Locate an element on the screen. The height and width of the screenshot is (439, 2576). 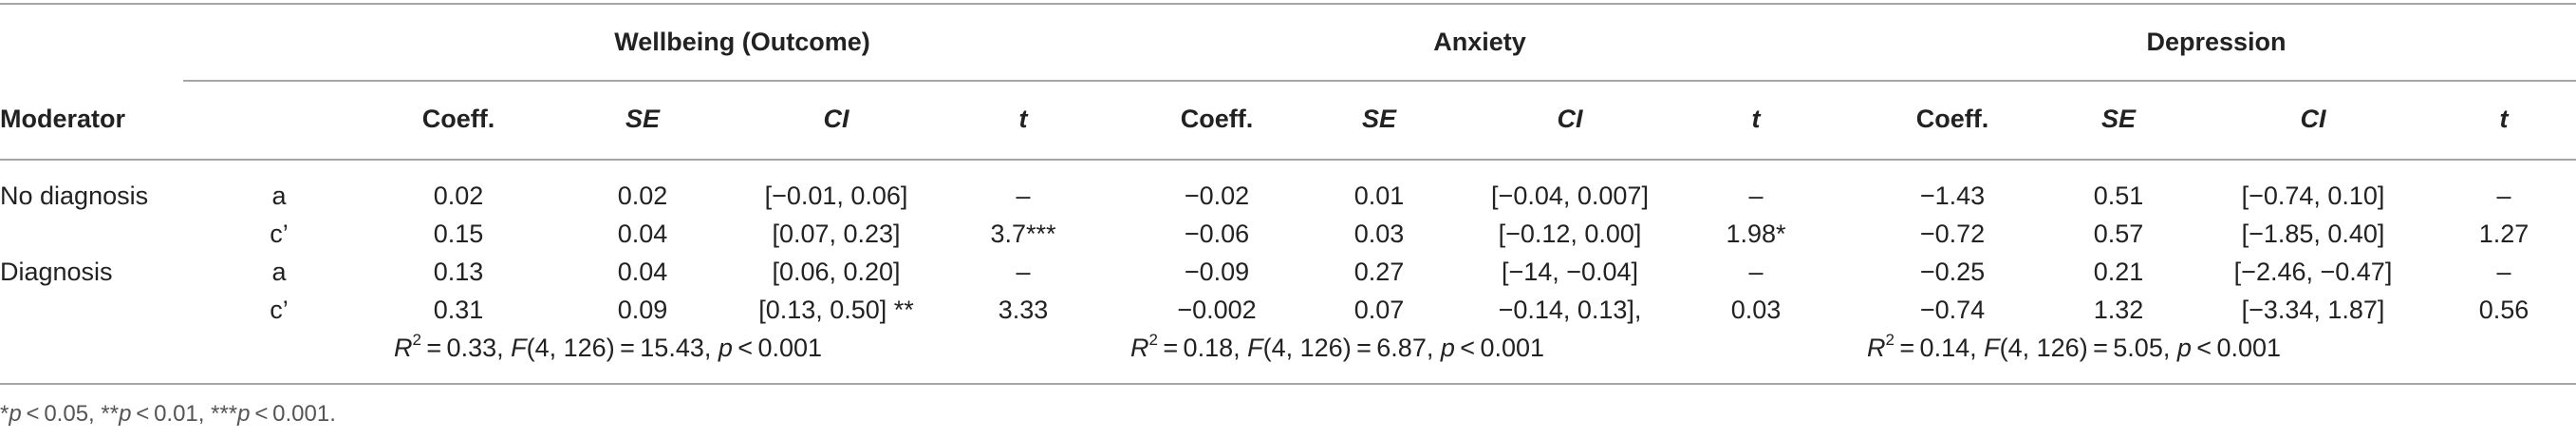
model-fit-depression: R2 = 0.14, F(4, 126) = 5.05, p < 0.001 is located at coordinates (2074, 346).